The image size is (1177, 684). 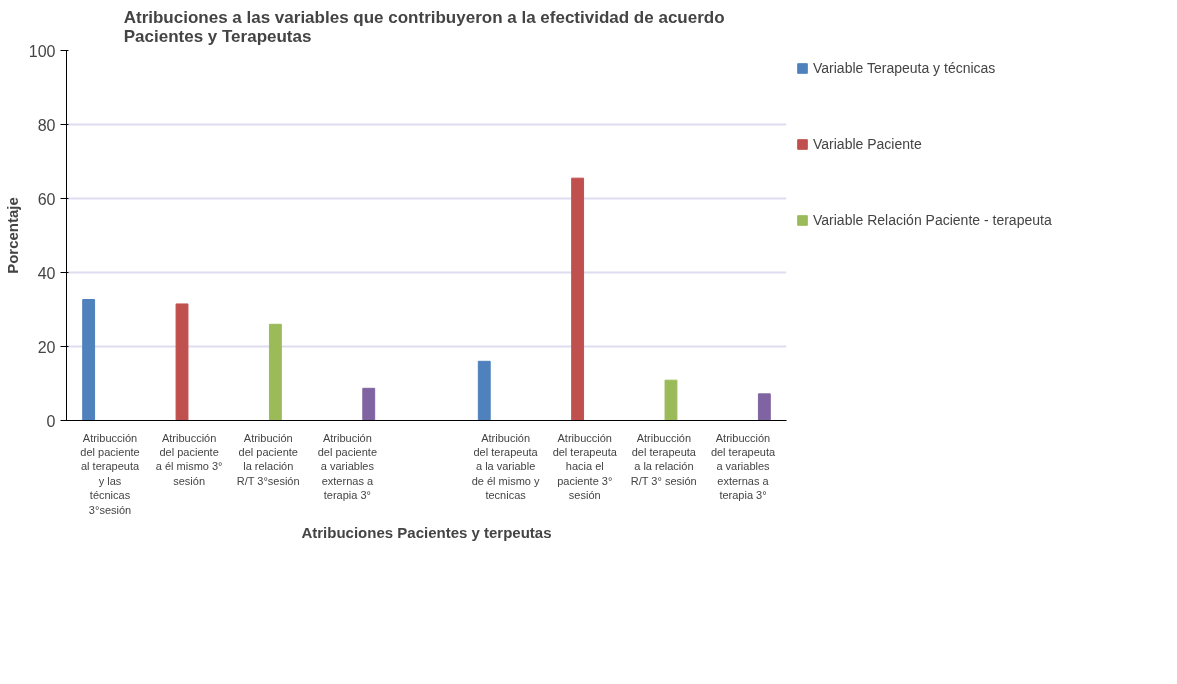 What do you see at coordinates (12, 235) in the screenshot?
I see `y-axis-title: Porcentaje` at bounding box center [12, 235].